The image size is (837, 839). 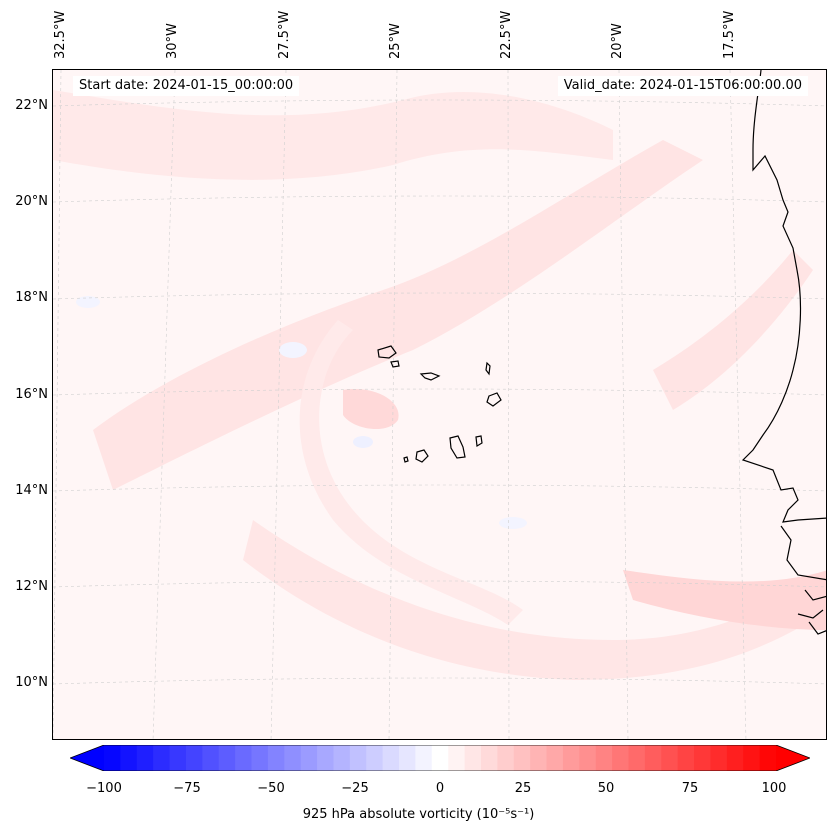 What do you see at coordinates (439, 584) in the screenshot?
I see `parallel-12n` at bounding box center [439, 584].